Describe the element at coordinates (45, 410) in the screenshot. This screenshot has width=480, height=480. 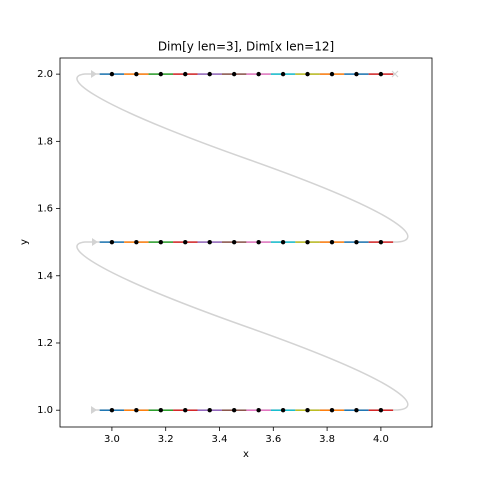
I see `y-tick-label: 1.0` at that location.